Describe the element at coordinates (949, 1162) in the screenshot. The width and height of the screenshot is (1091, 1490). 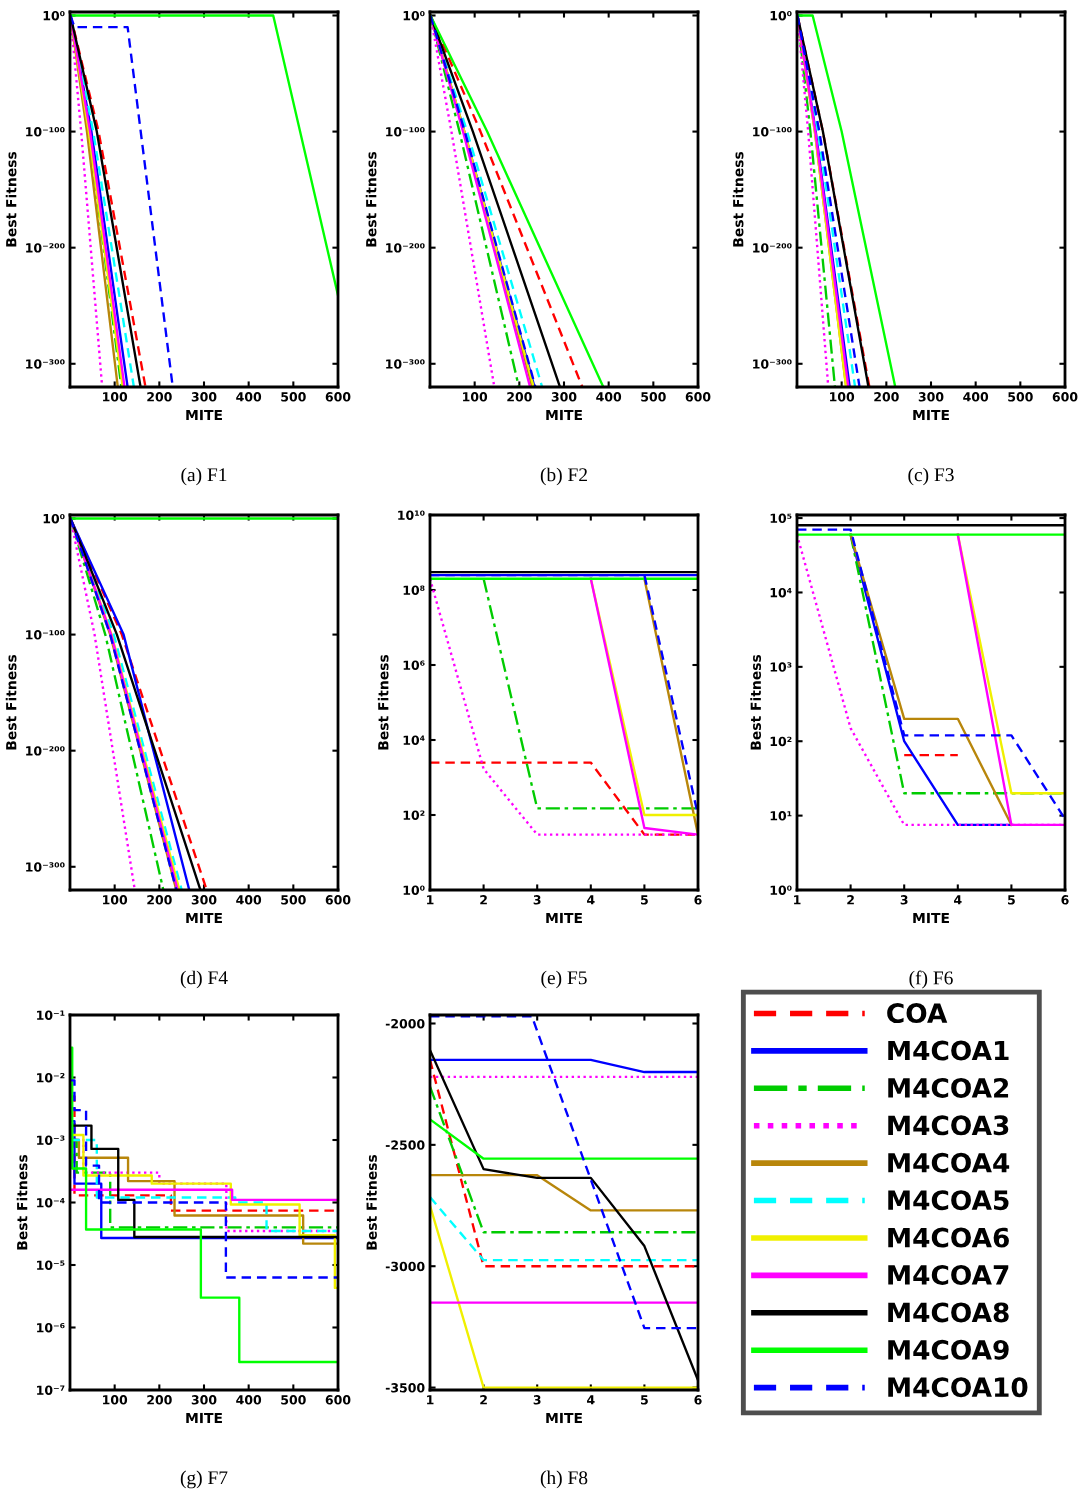
I see `legend-label: M4COA4` at that location.